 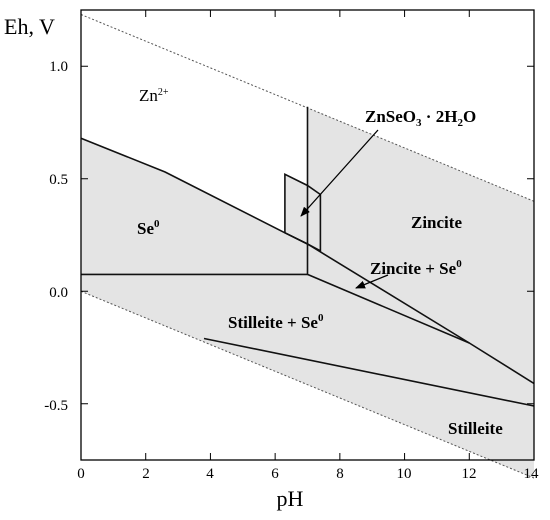 I want to click on x-tick-label: 2, so click(x=146, y=474).